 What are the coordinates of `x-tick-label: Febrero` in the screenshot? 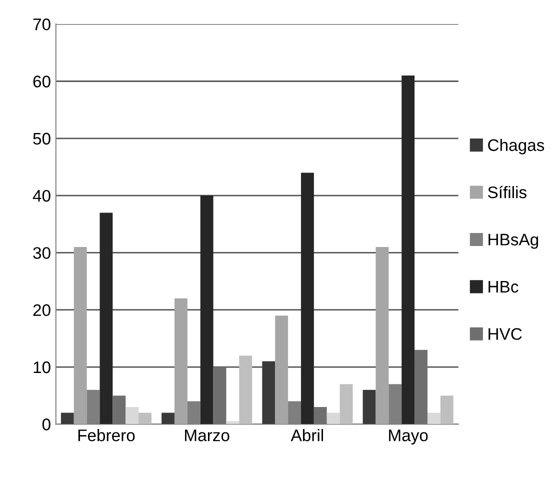 It's located at (106, 435).